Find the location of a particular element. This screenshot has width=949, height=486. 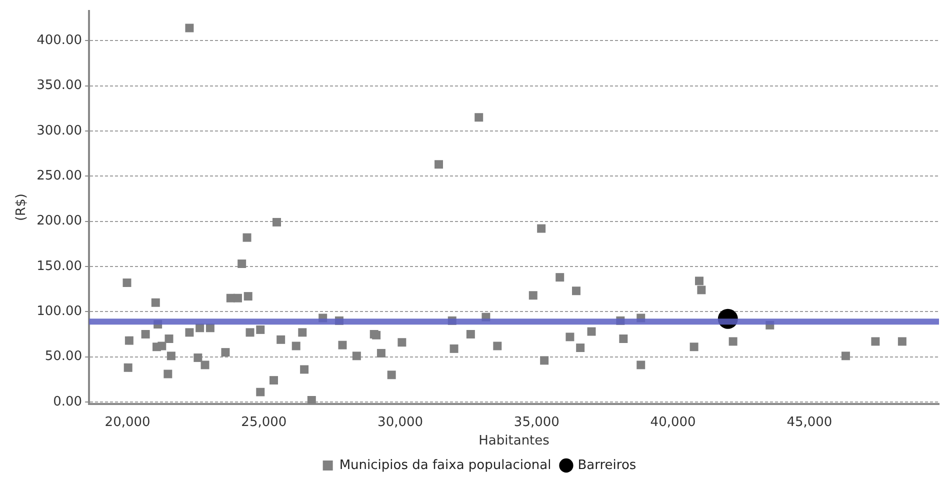

y-tick-label: 250.00 is located at coordinates (59, 176).